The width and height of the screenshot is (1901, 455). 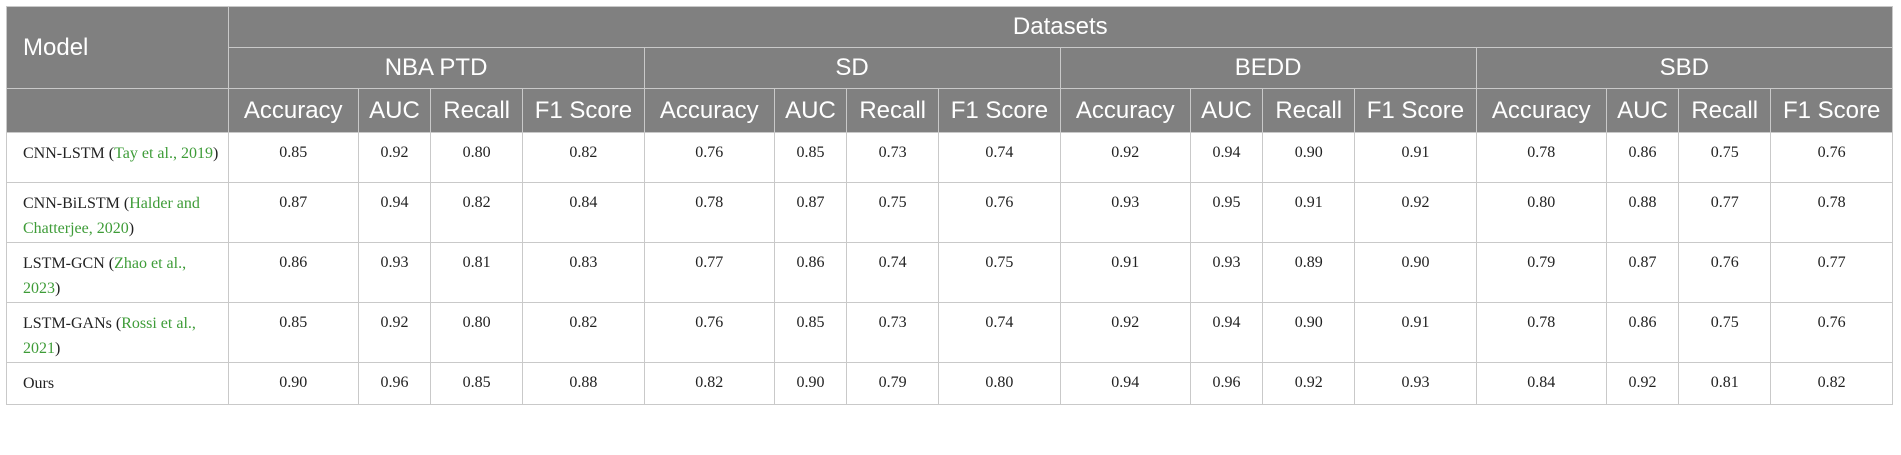 I want to click on metric-value-cell: 0.83, so click(x=583, y=272).